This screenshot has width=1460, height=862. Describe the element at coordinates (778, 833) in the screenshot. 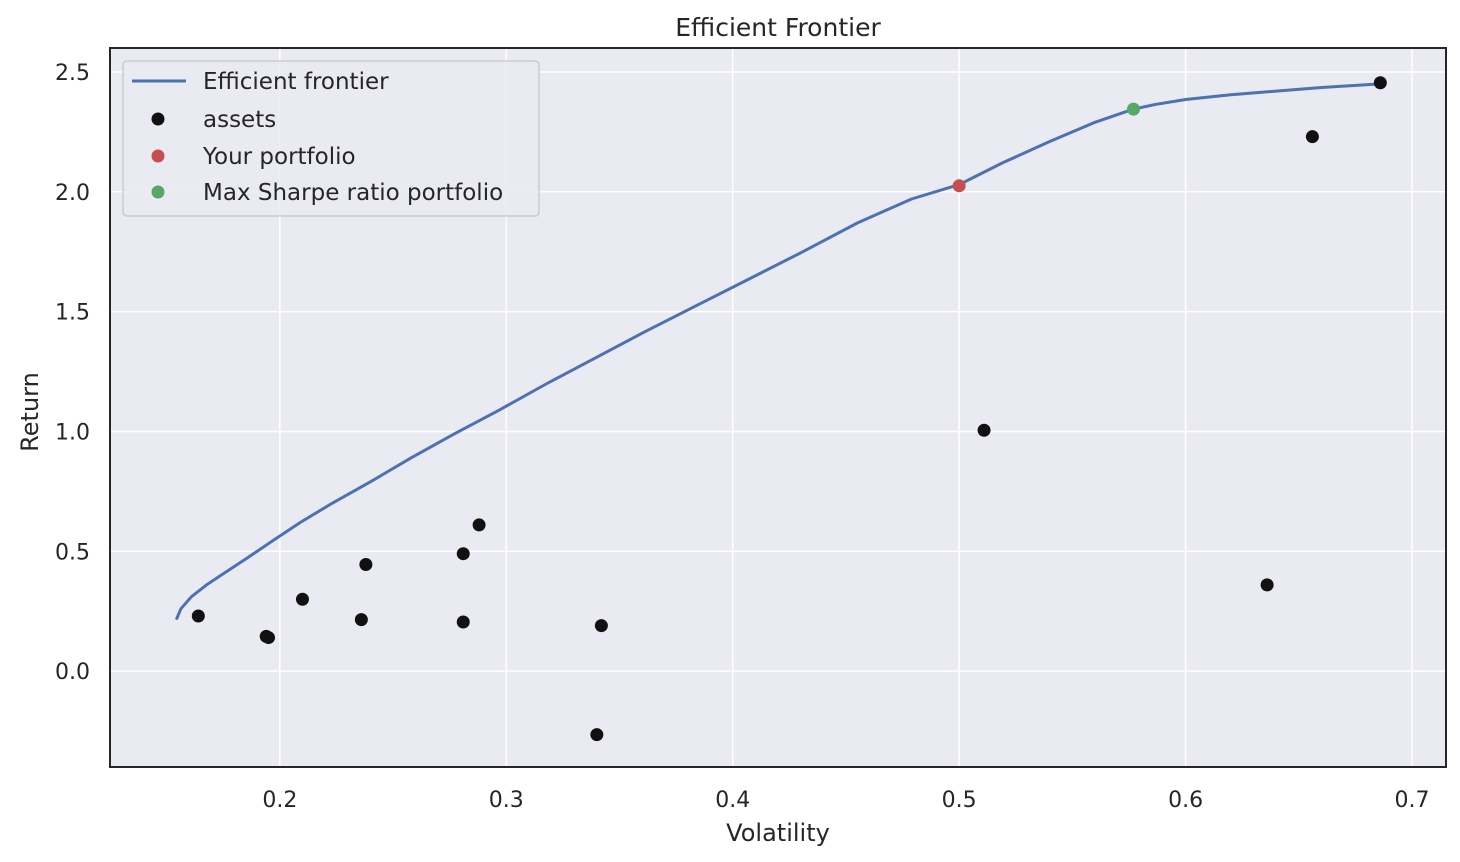

I see `x-axis-label: Volatility` at that location.